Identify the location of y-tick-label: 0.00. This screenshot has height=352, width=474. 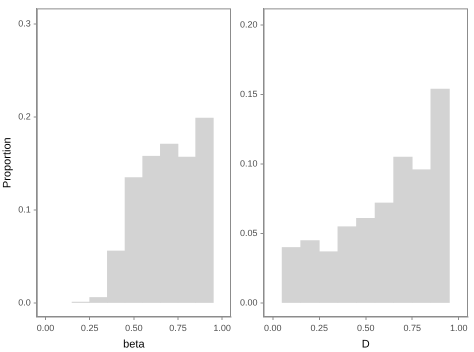
(249, 303).